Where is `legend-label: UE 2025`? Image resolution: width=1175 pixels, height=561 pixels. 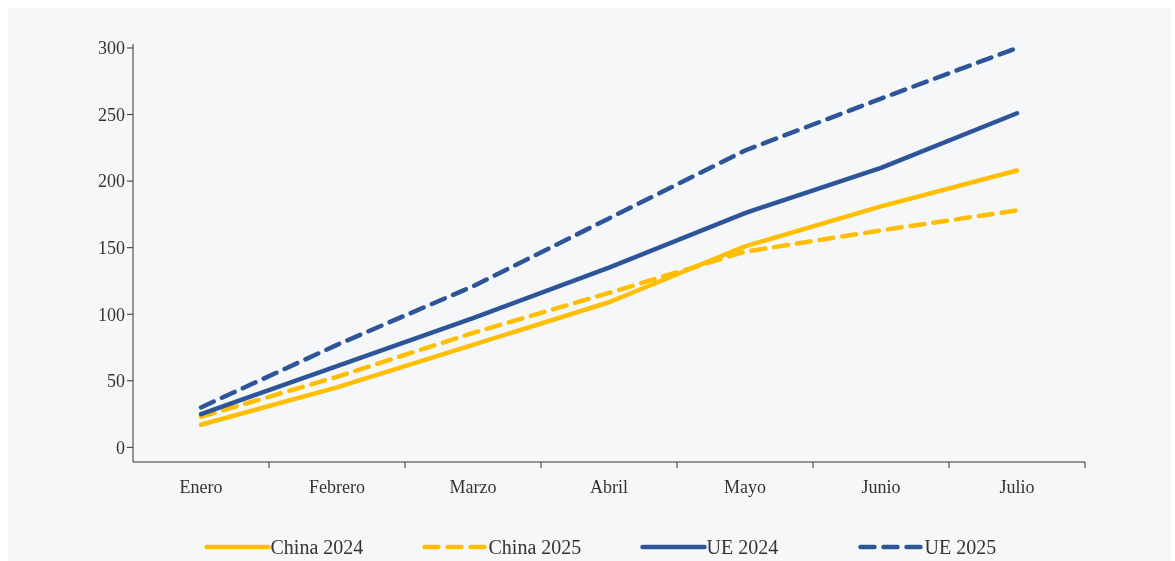
legend-label: UE 2025 is located at coordinates (960, 547).